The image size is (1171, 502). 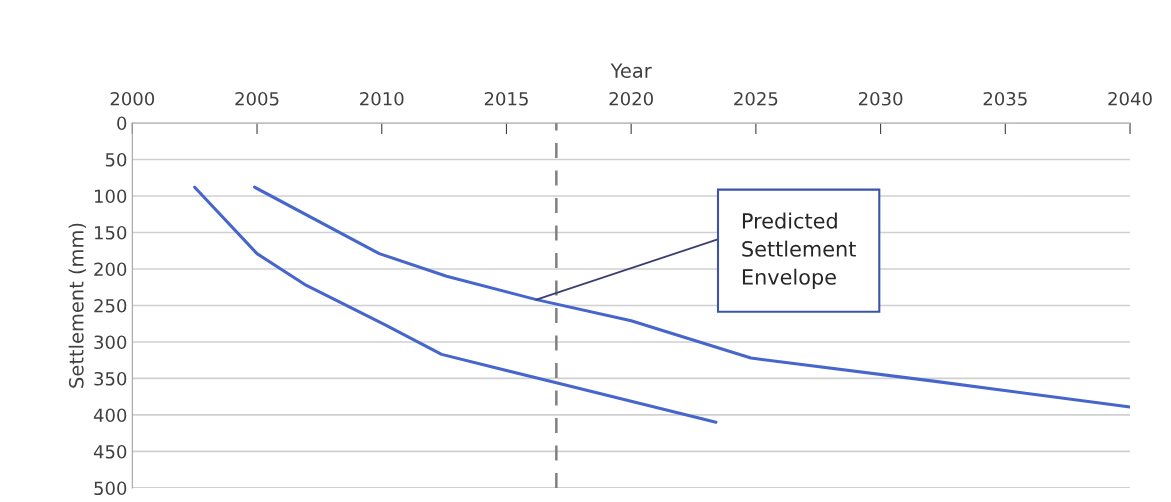 I want to click on y-tick-label: 300, so click(x=110, y=342).